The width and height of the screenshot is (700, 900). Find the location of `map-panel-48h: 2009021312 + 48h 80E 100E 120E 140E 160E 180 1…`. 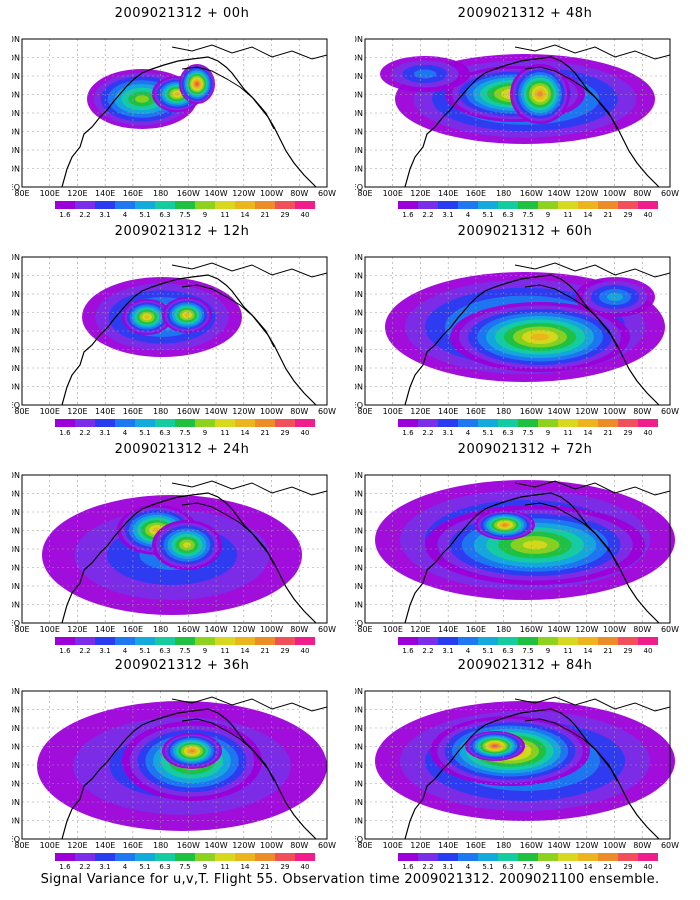

map-panel-48h: 2009021312 + 48h 80E 100E 120E 140E 160E 180 1… is located at coordinates (525, 117).